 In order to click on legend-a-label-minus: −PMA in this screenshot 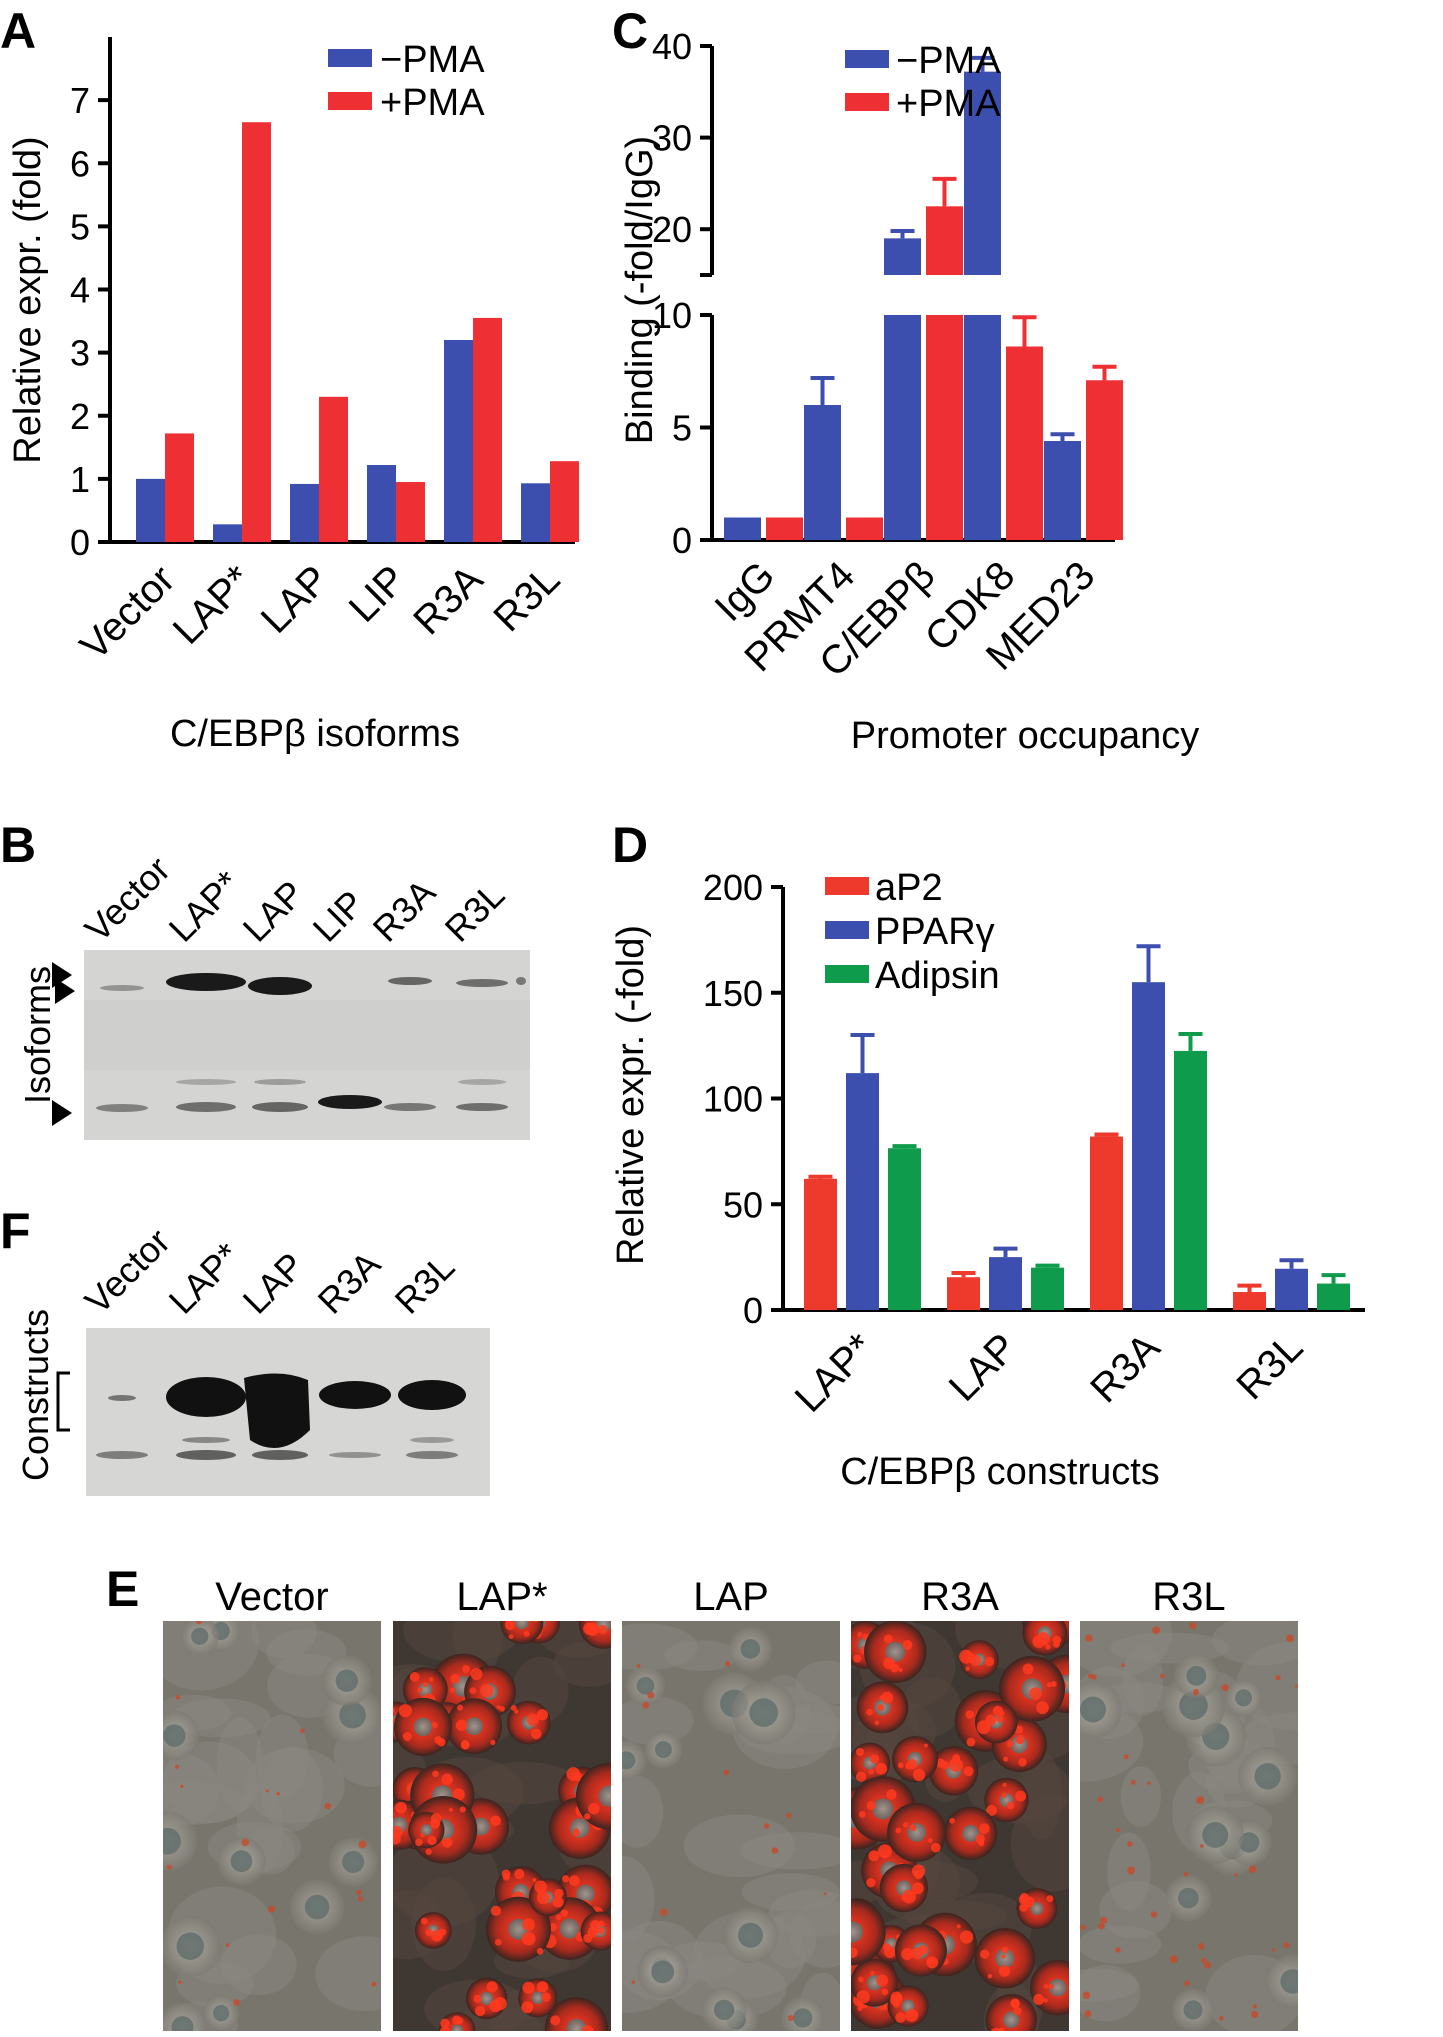, I will do `click(432, 60)`.